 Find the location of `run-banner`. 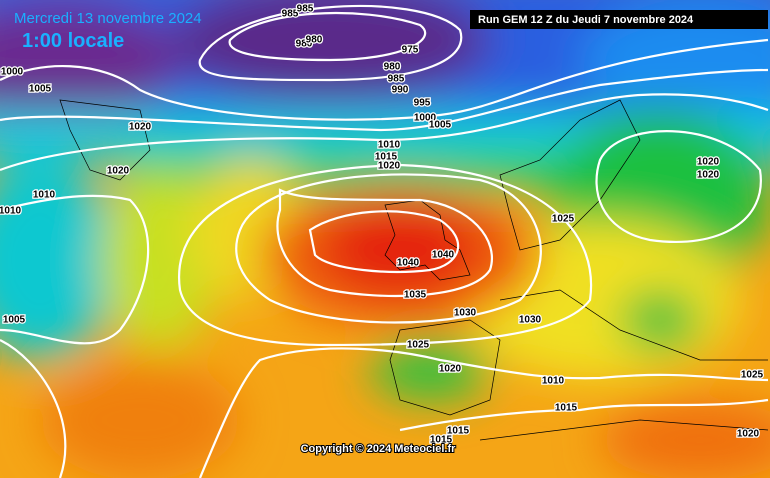

run-banner is located at coordinates (619, 19).